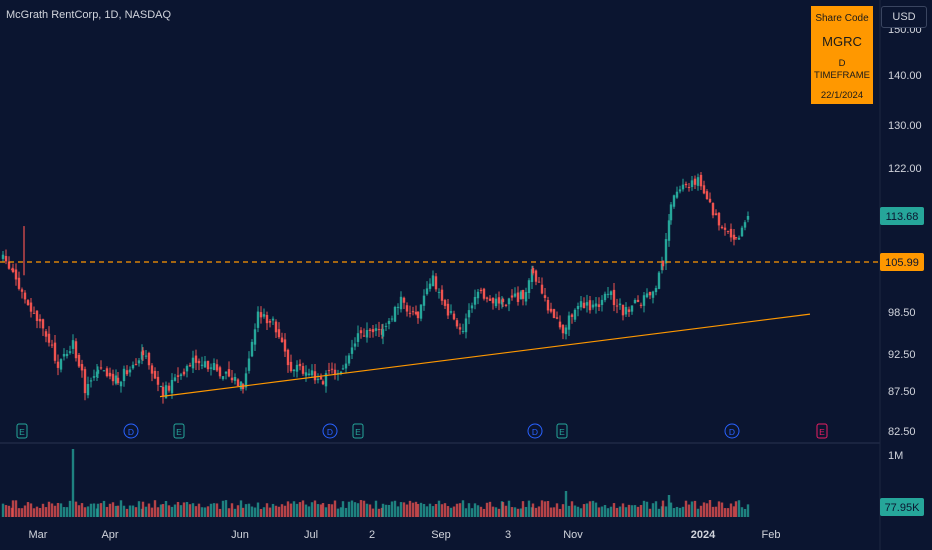 The width and height of the screenshot is (932, 550). I want to click on support-trendline, so click(485, 355).